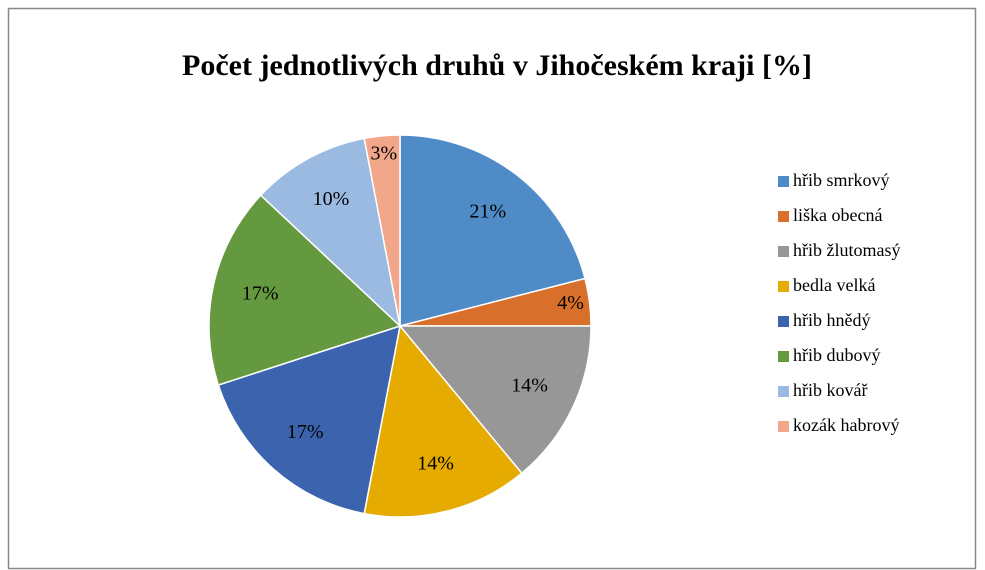 Image resolution: width=985 pixels, height=570 pixels. What do you see at coordinates (831, 320) in the screenshot?
I see `legend-label: hřib hnědý` at bounding box center [831, 320].